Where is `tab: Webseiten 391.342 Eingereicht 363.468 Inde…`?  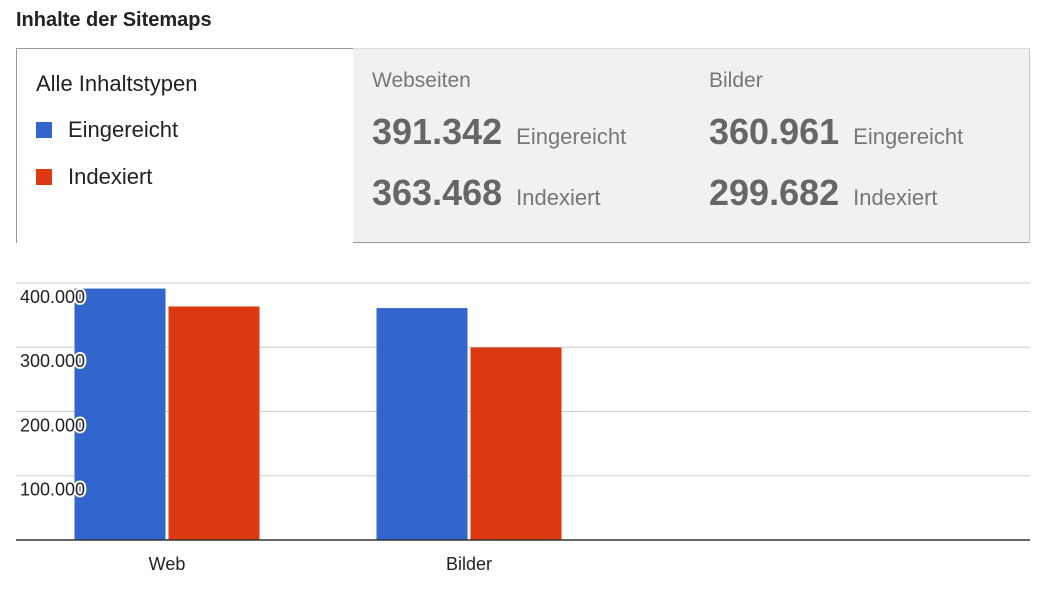 tab: Webseiten 391.342 Eingereicht 363.468 Inde… is located at coordinates (522, 145).